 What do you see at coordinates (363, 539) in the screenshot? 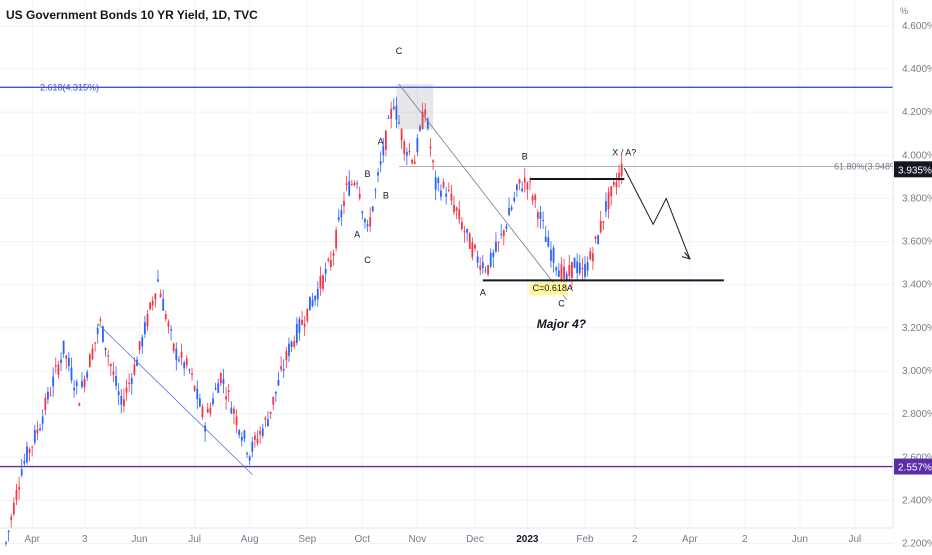
I see `x-tick-label: Oct` at bounding box center [363, 539].